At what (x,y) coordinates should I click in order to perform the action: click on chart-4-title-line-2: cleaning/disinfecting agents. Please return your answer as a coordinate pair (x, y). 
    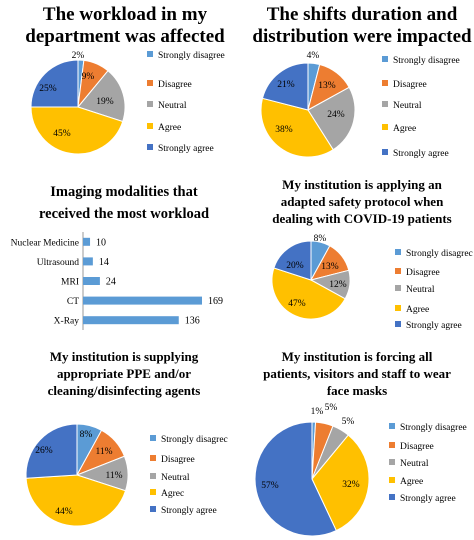
    Looking at the image, I should click on (124, 390).